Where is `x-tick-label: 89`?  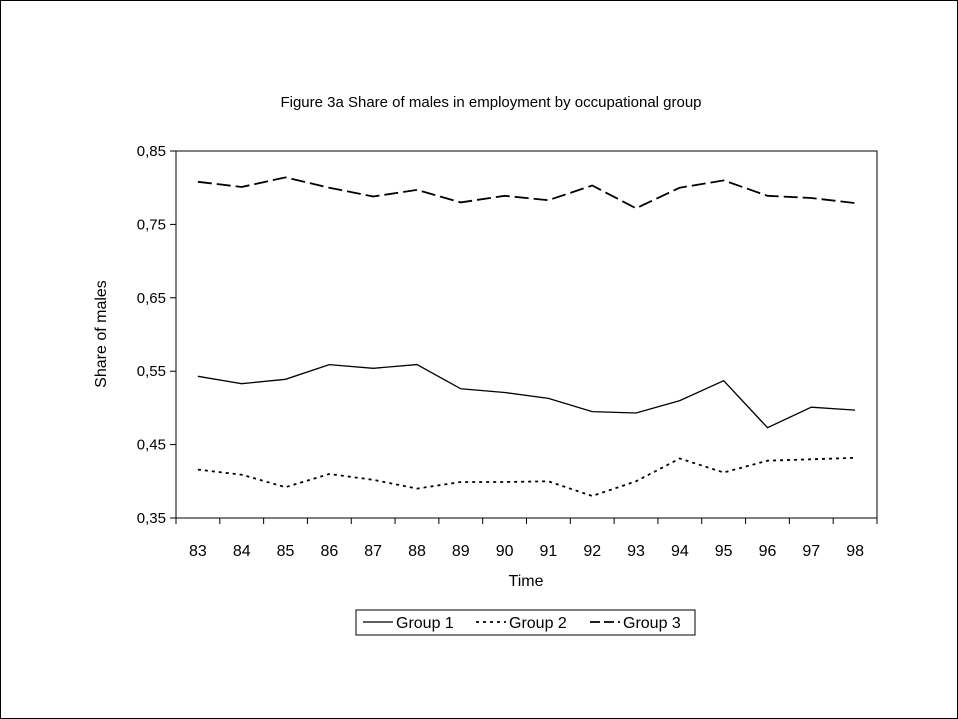
x-tick-label: 89 is located at coordinates (461, 551).